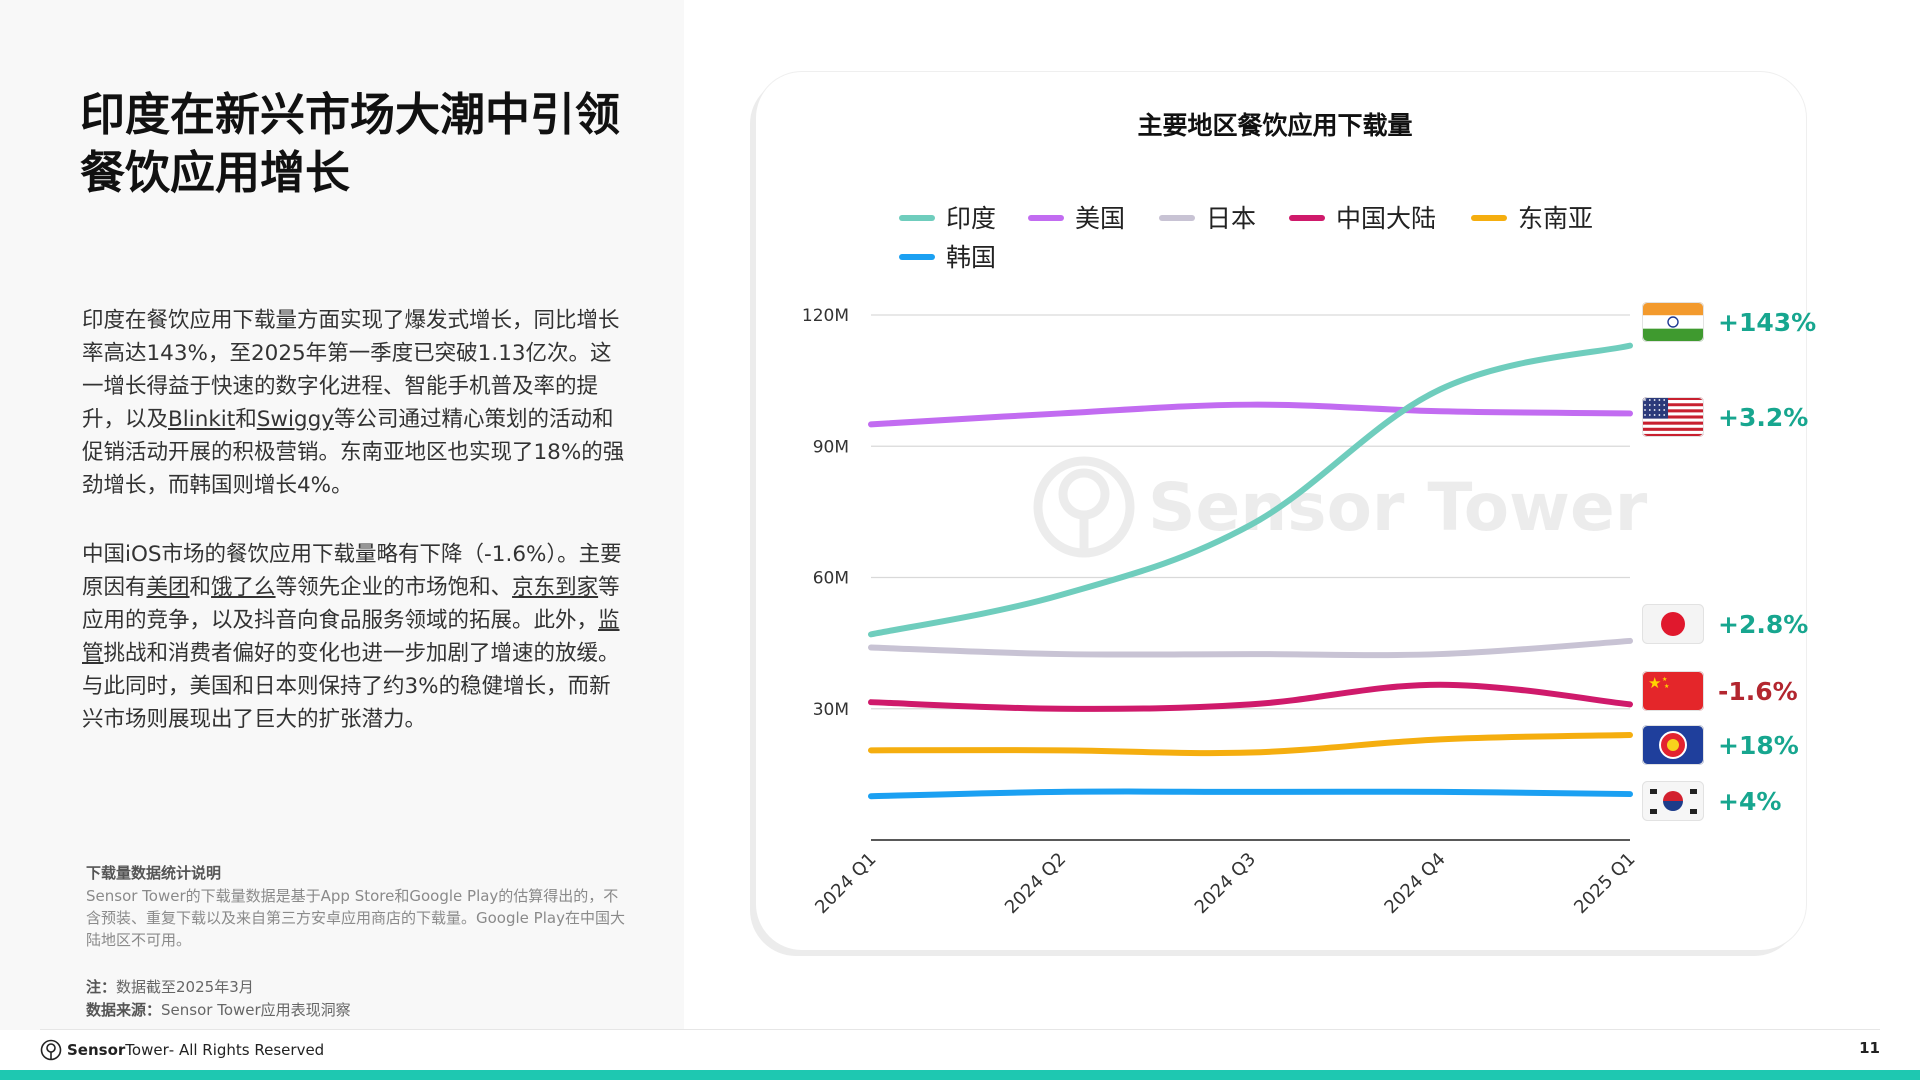 The image size is (1920, 1080). I want to click on linked-term: Blinkit, so click(202, 419).